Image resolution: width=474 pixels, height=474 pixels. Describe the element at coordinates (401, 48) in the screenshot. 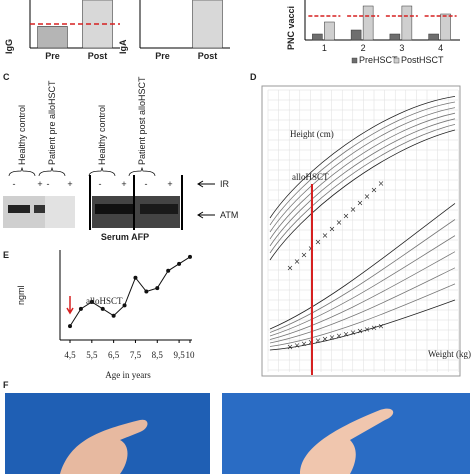

I see `x-tick-label: 3` at that location.